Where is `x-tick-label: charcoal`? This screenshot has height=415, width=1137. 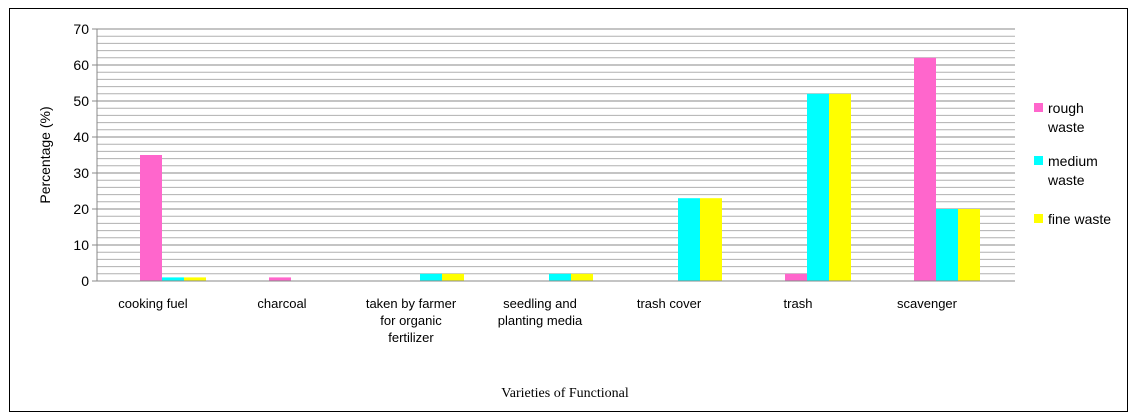
x-tick-label: charcoal is located at coordinates (281, 303).